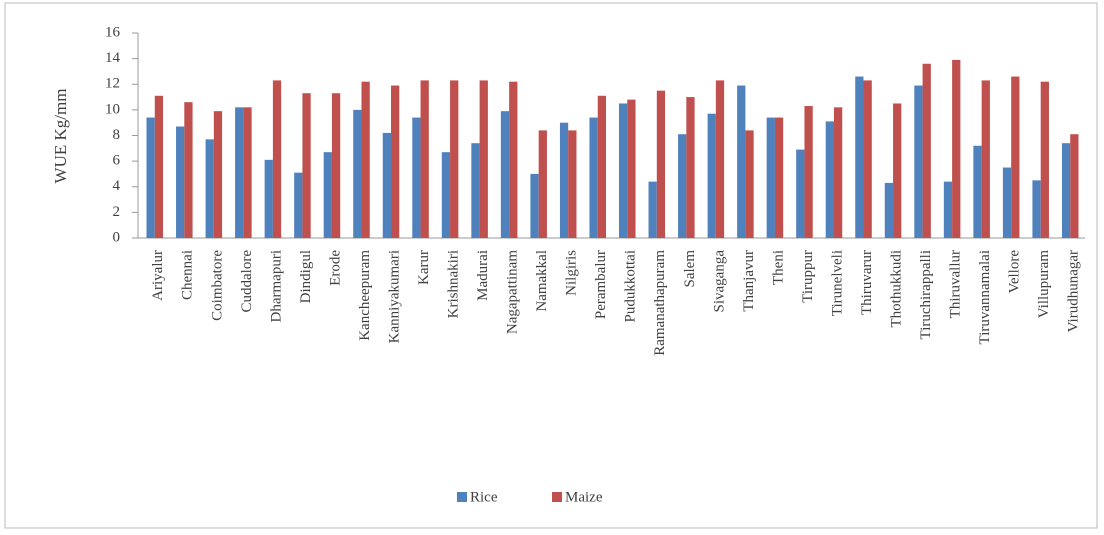 Image resolution: width=1104 pixels, height=535 pixels. I want to click on x-tick-label: Nagapattinam, so click(513, 292).